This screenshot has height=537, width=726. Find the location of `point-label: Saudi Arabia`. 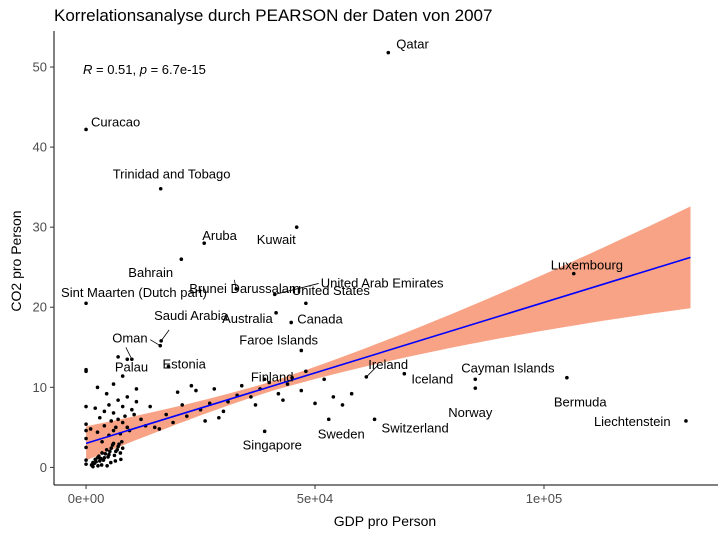

point-label: Saudi Arabia is located at coordinates (191, 315).